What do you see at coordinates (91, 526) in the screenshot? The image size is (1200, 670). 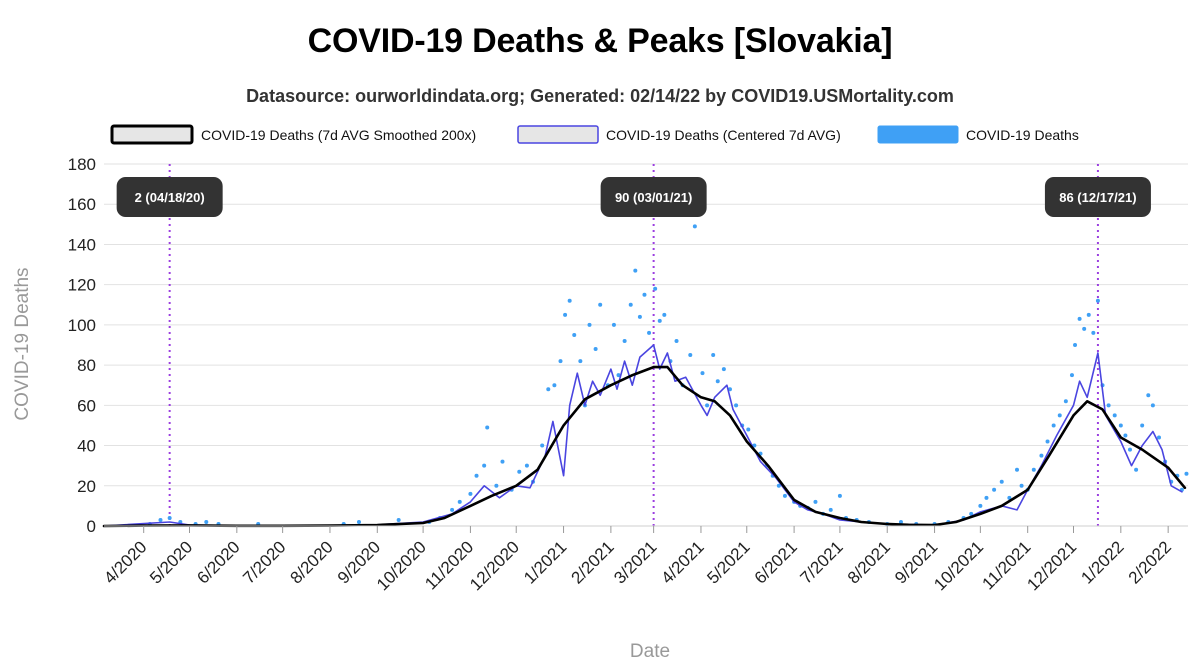 I see `y-tick-label: 0` at bounding box center [91, 526].